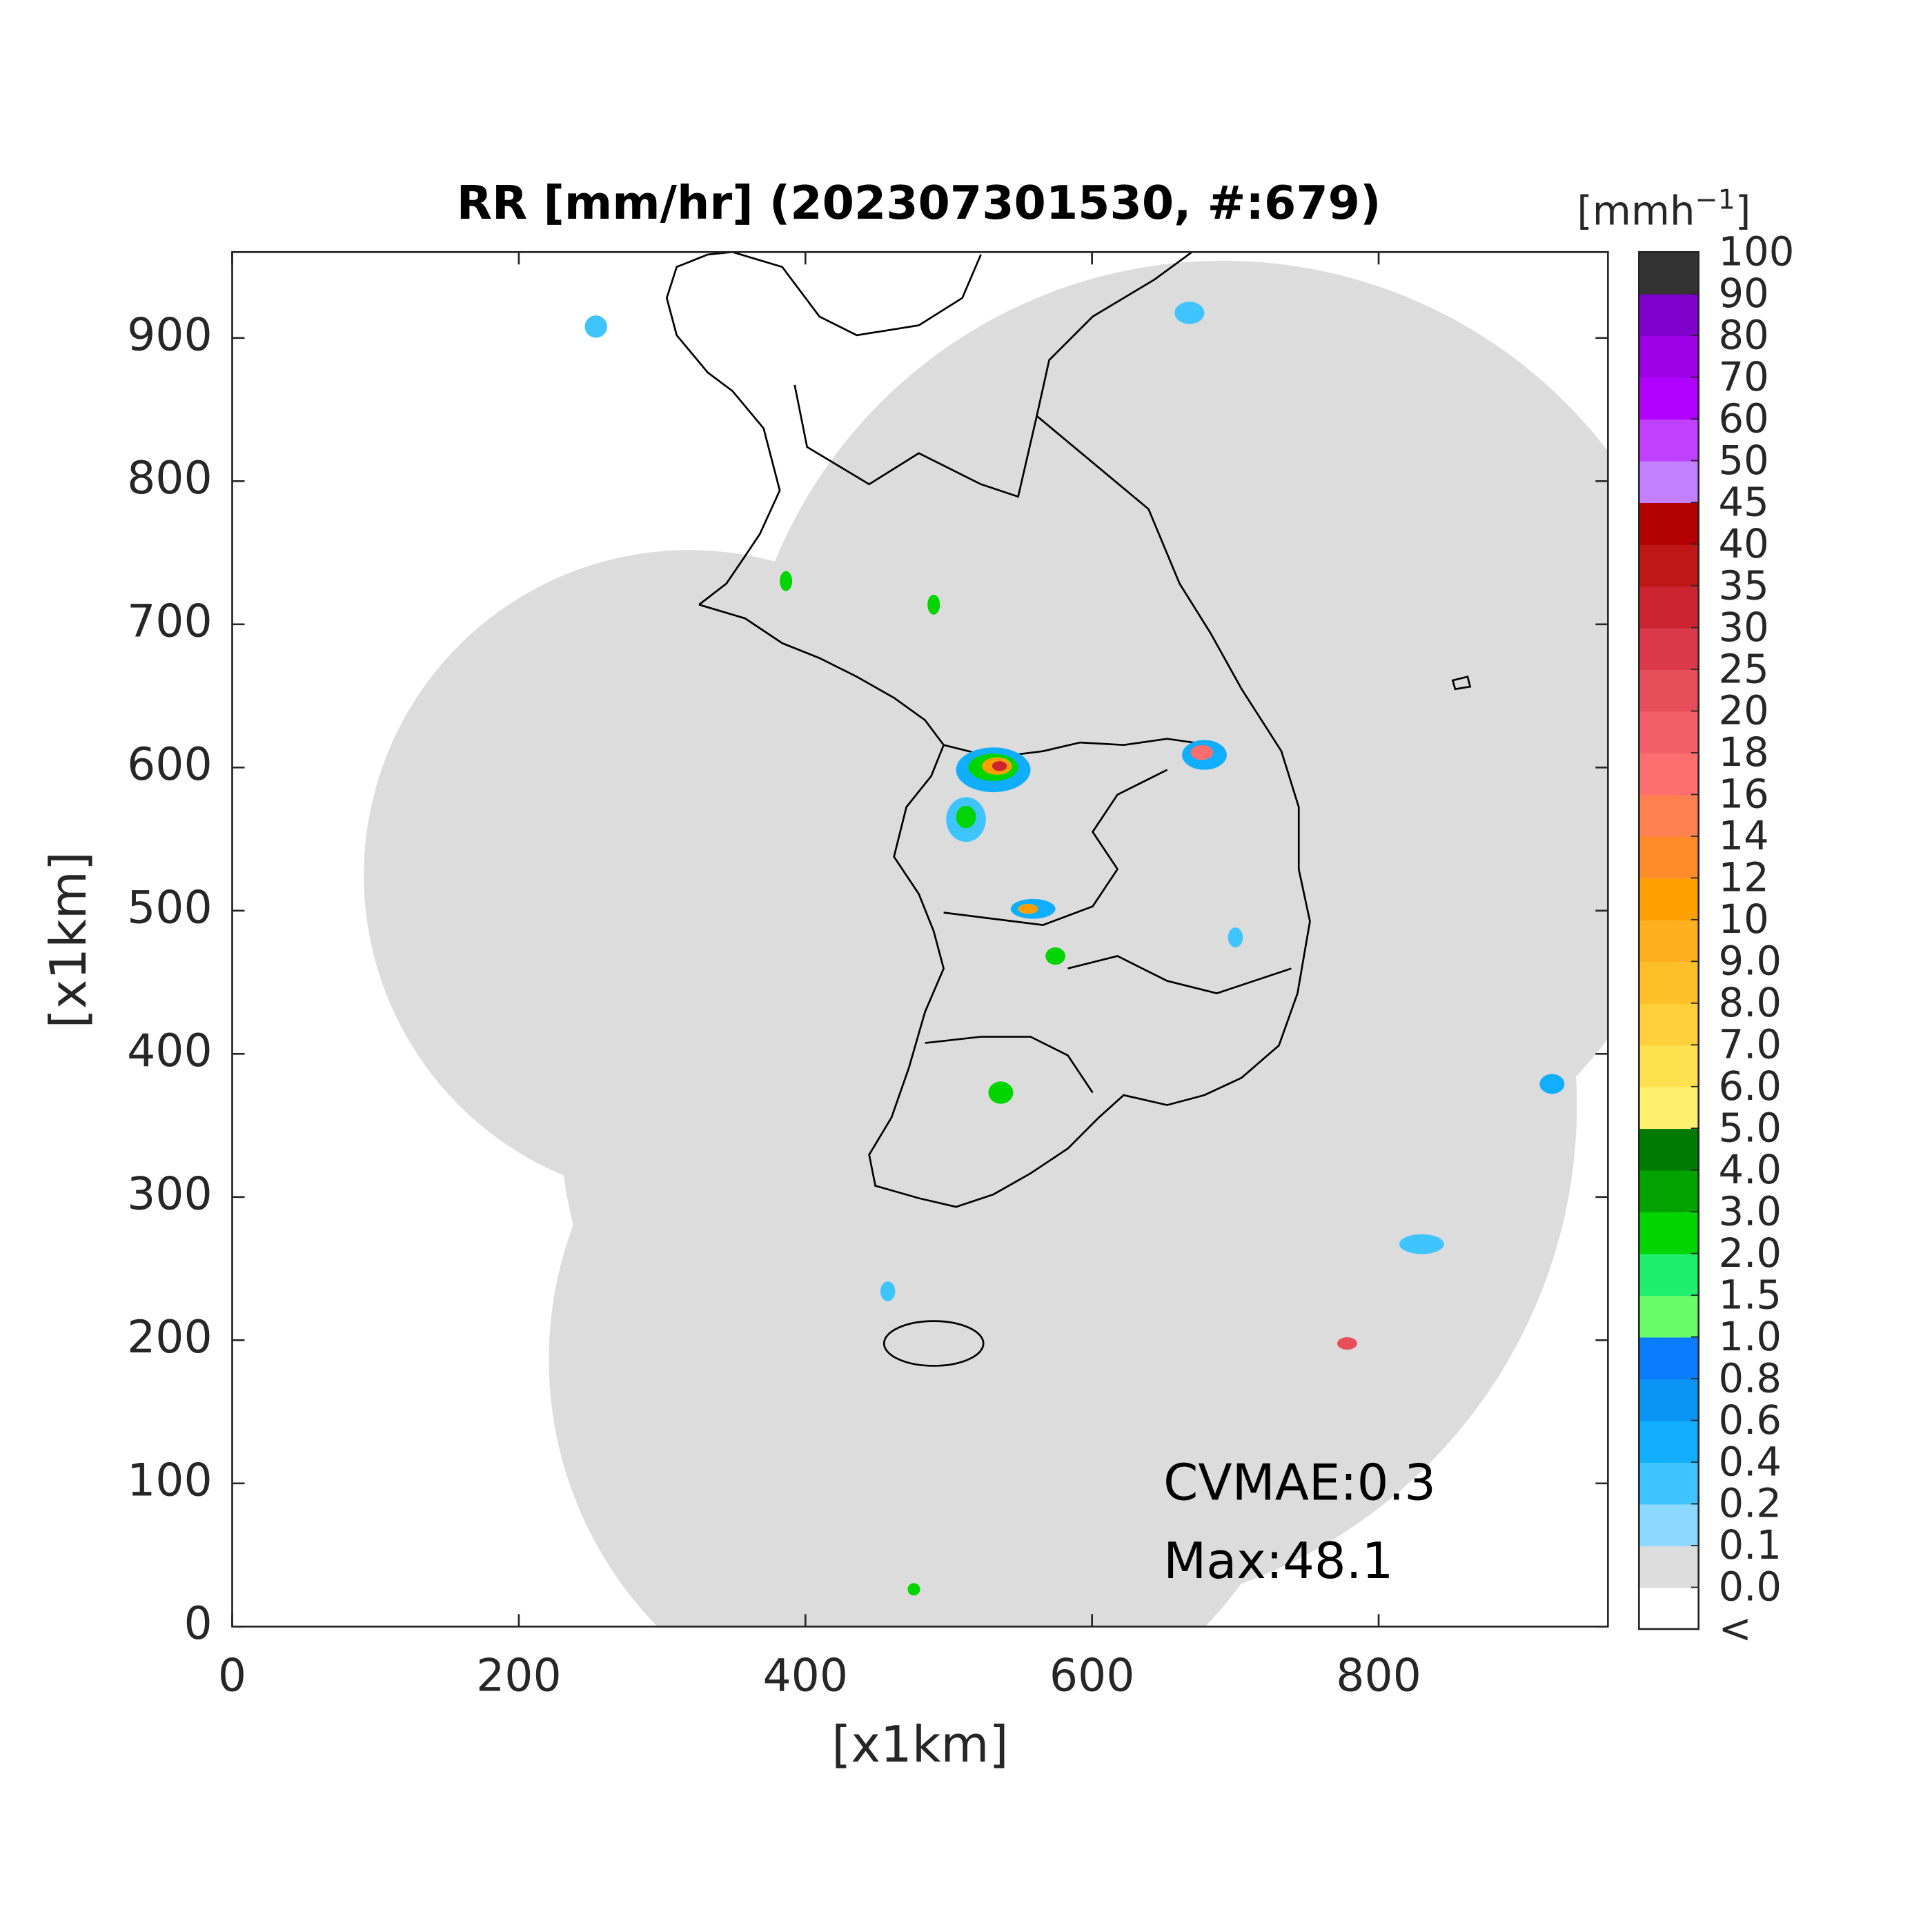 This screenshot has width=1932, height=1932. Describe the element at coordinates (1743, 502) in the screenshot. I see `colorbar-label: 45` at that location.